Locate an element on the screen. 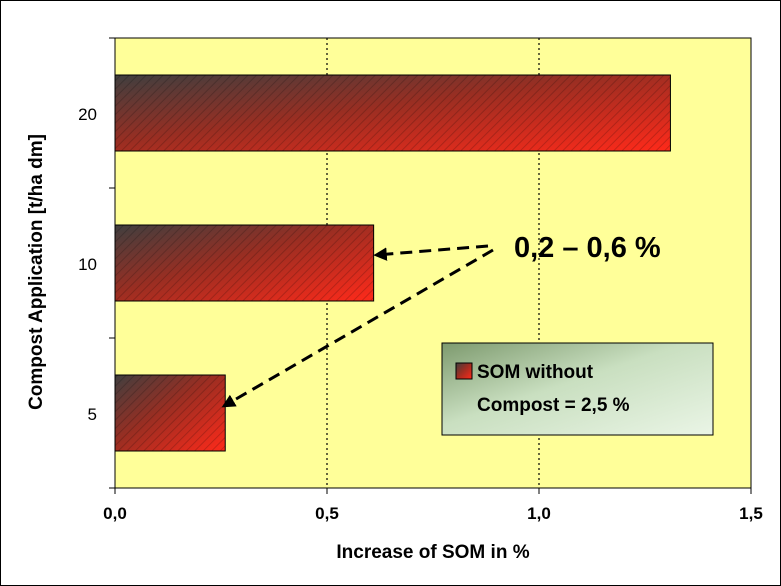  x-tick-label: 1,5 is located at coordinates (751, 513).